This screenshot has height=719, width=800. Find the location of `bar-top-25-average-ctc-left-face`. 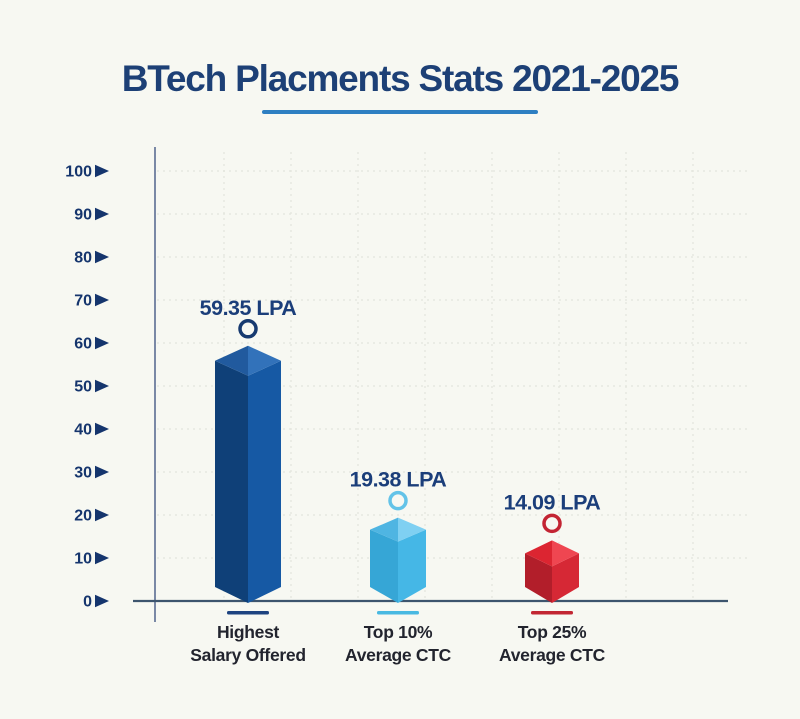

bar-top-25-average-ctc-left-face is located at coordinates (538, 578).